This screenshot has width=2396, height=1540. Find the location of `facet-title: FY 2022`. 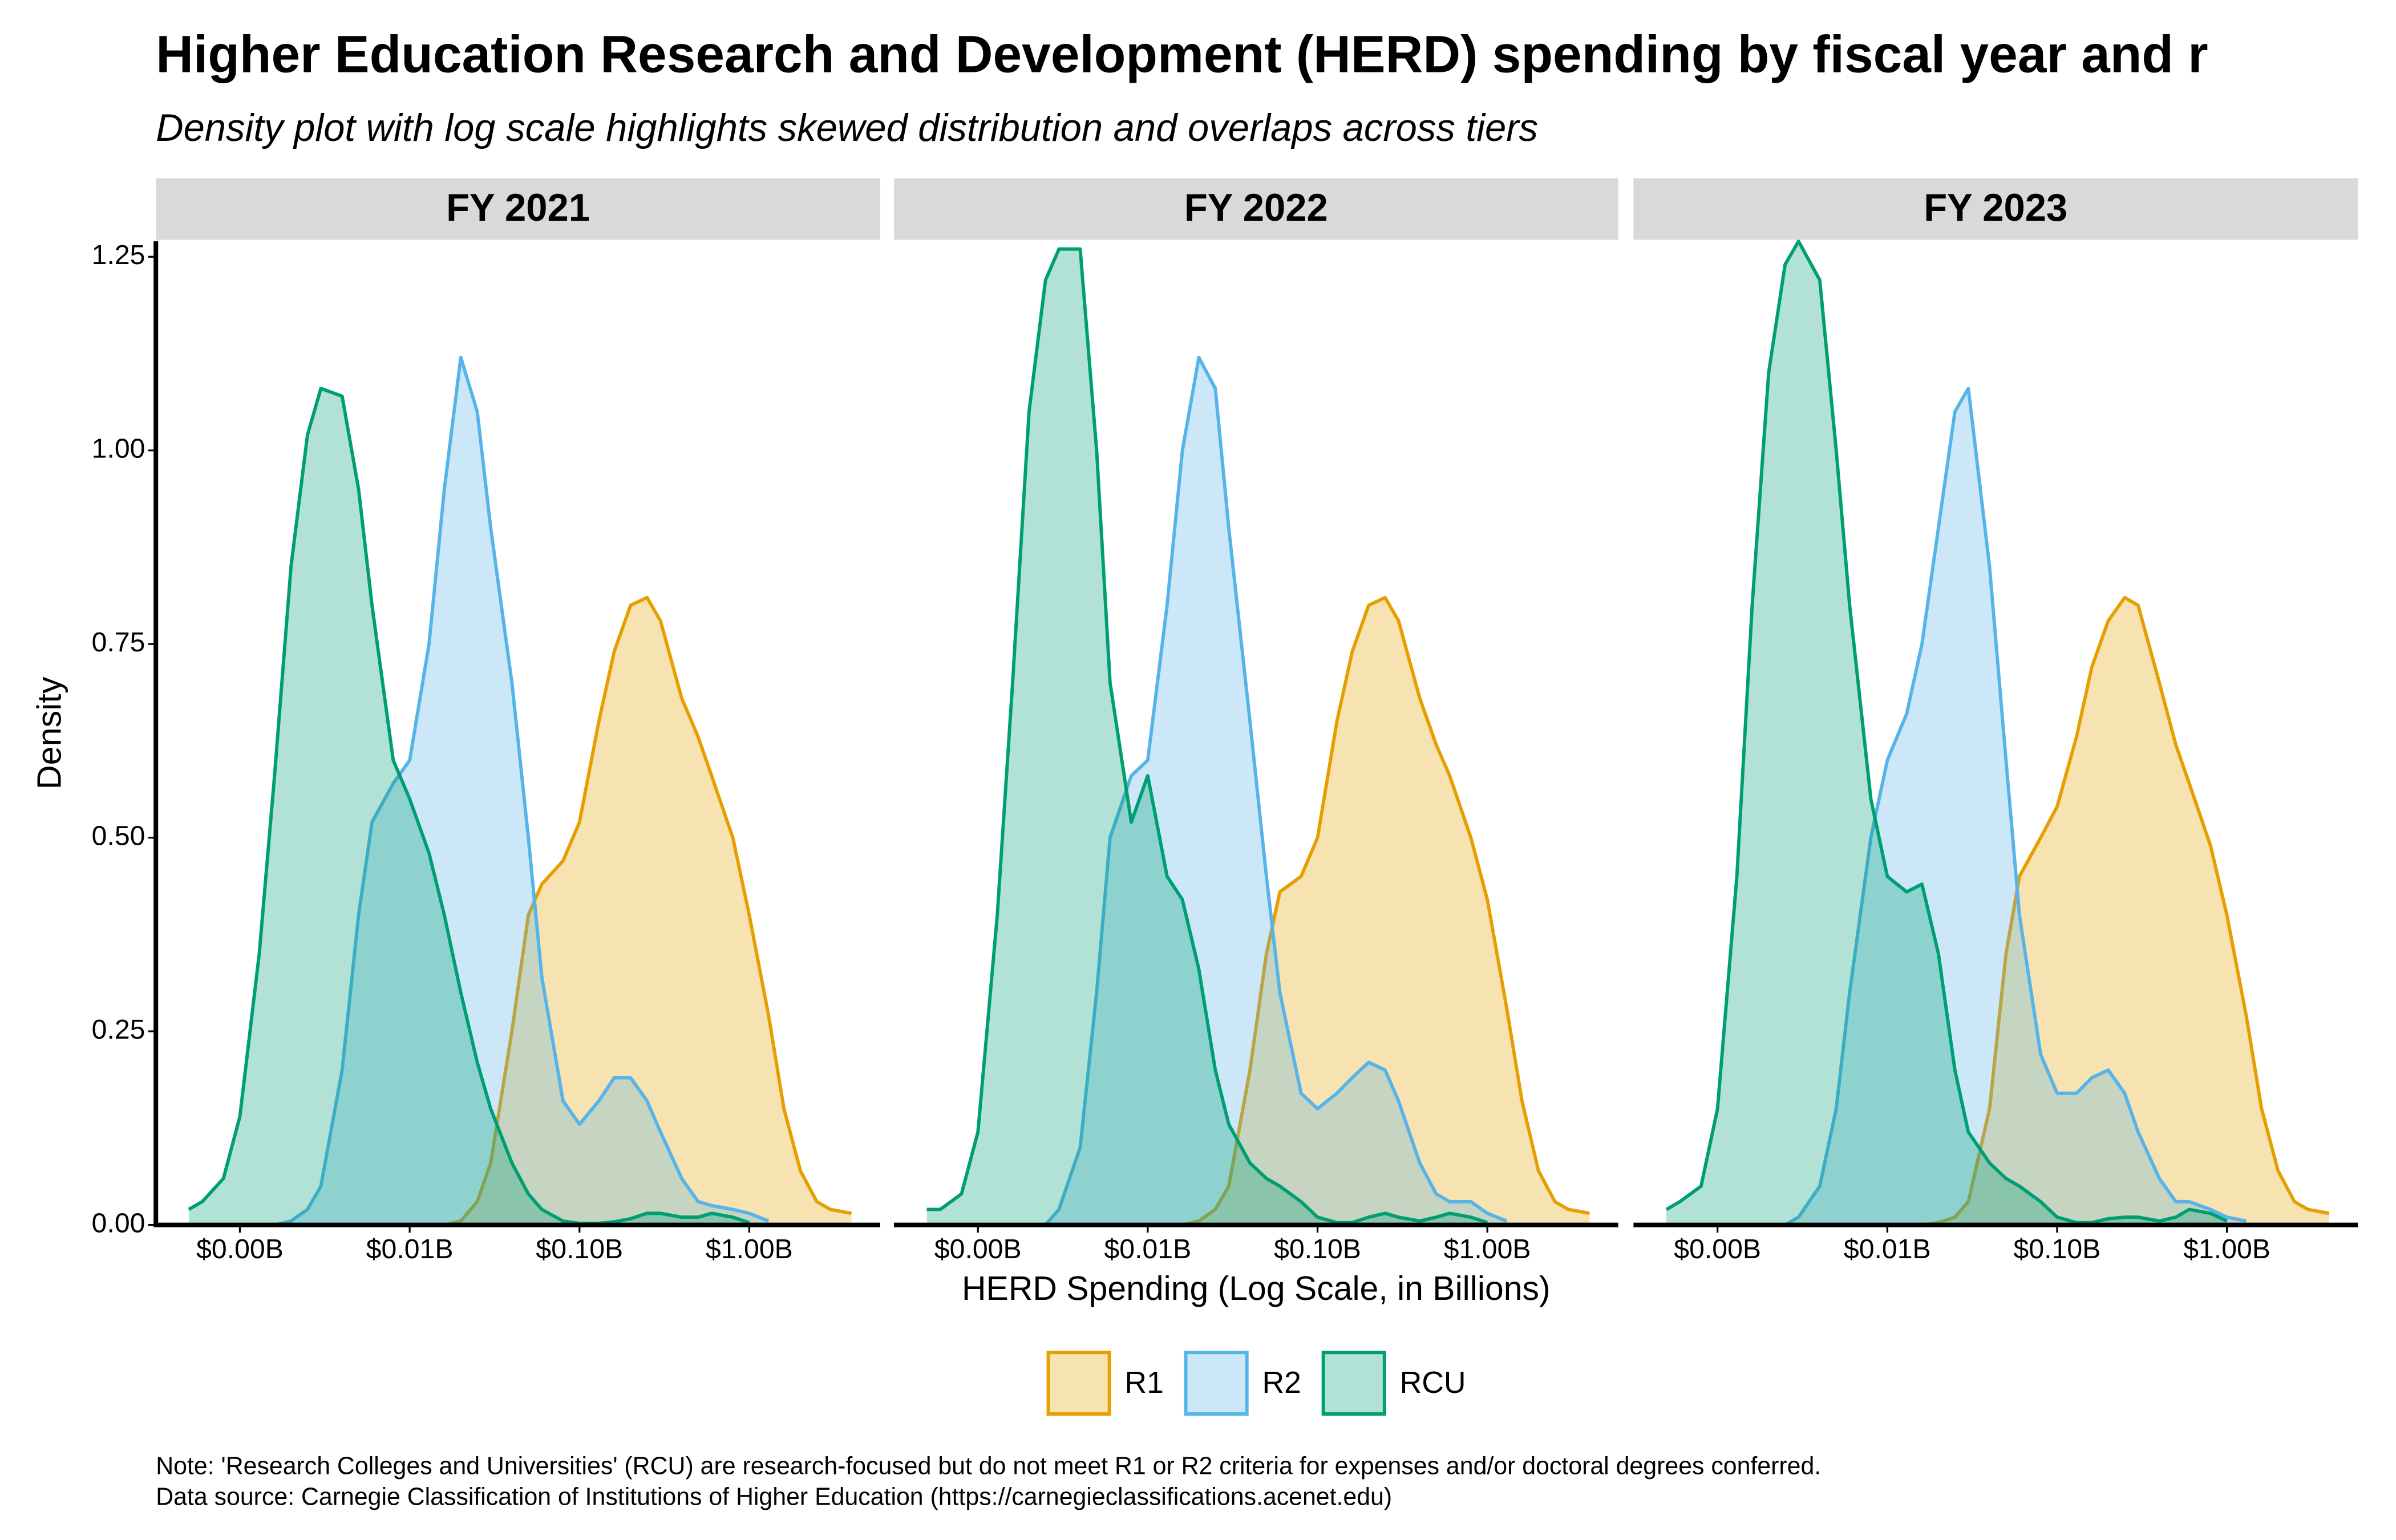

facet-title: FY 2022 is located at coordinates (1256, 208).